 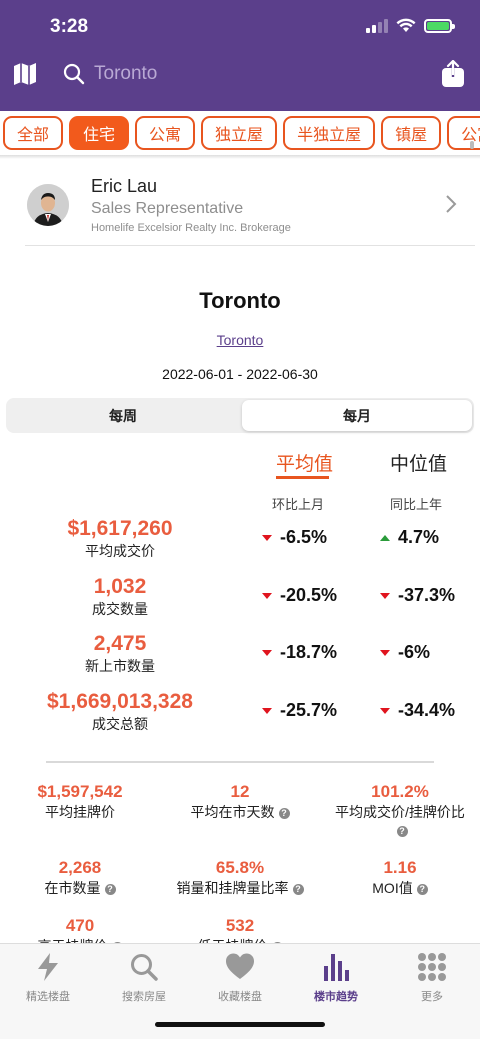 I want to click on tab-market-trends-label: 楼市趋势, so click(x=336, y=997).